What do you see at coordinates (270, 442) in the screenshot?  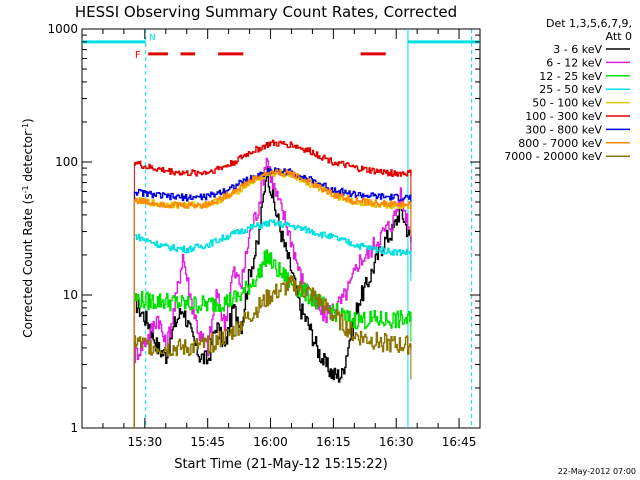 I see `x-tick-label: 16:00` at bounding box center [270, 442].